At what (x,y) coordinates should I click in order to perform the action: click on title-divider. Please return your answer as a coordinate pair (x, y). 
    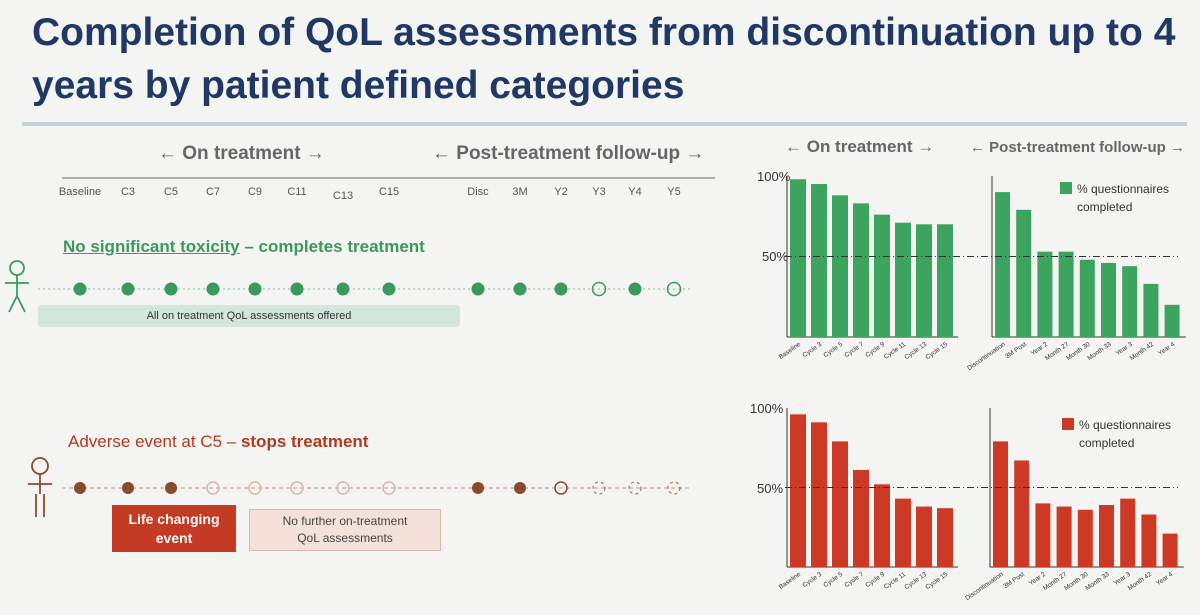
    Looking at the image, I should click on (604, 124).